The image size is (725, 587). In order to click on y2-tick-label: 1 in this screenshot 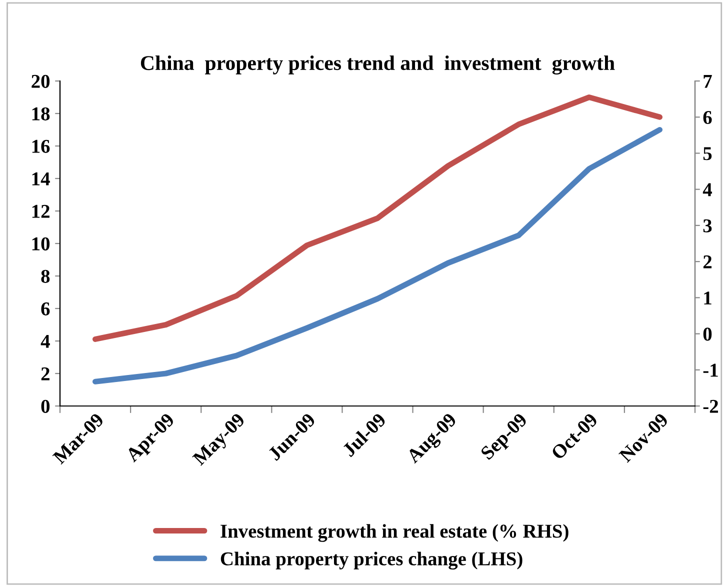, I will do `click(708, 298)`.